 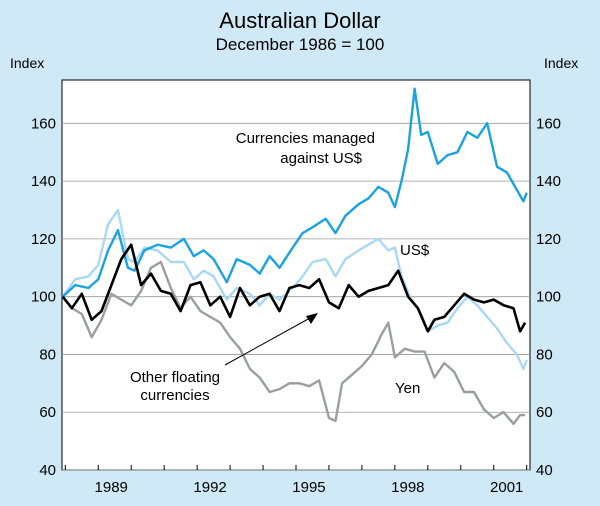 I want to click on y-tick-label-left: 40, so click(x=47, y=470).